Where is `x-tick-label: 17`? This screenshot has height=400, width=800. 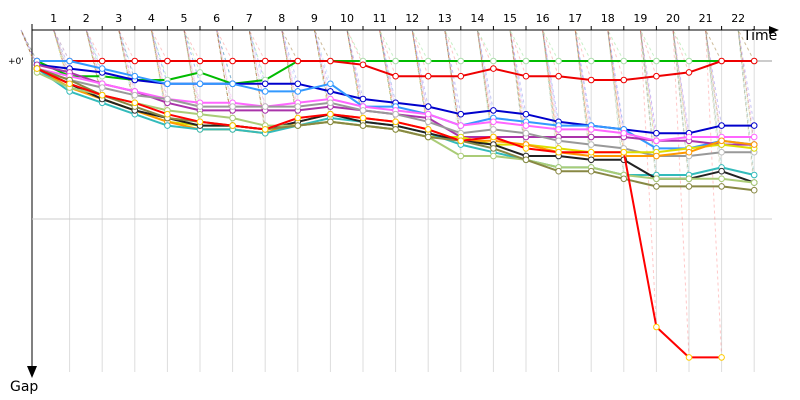 x-tick-label: 17 is located at coordinates (575, 18).